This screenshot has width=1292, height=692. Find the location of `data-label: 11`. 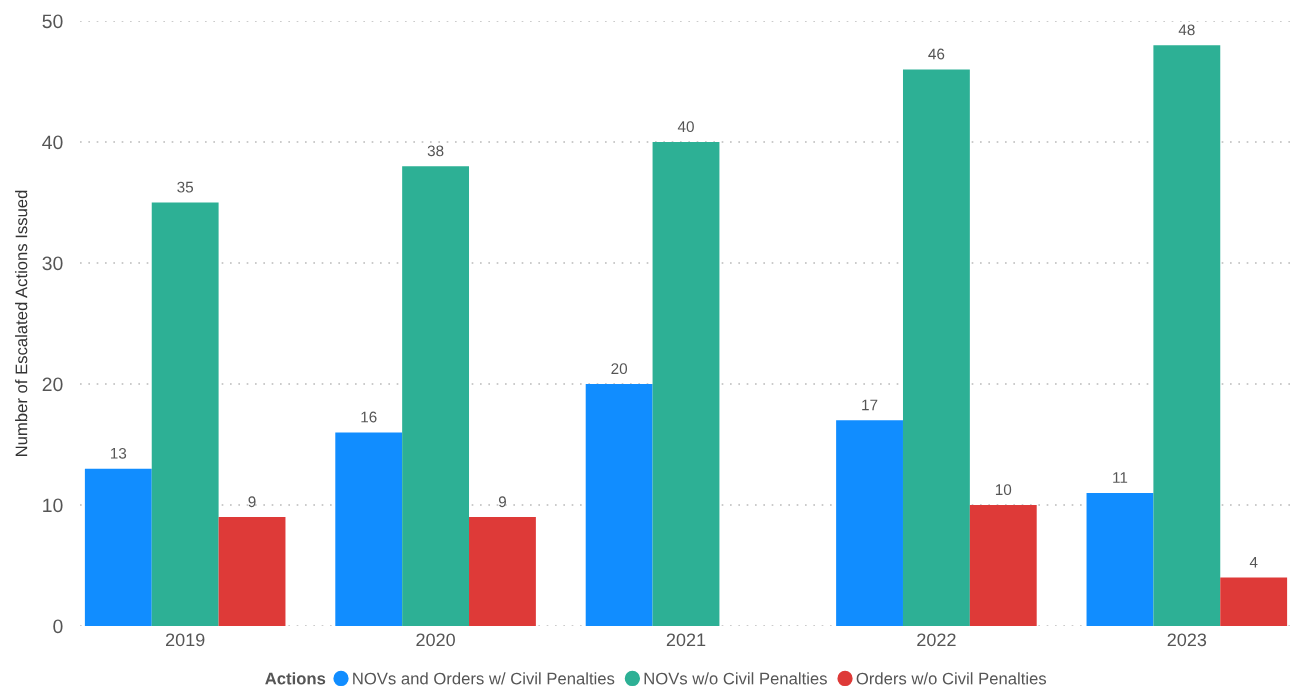

data-label: 11 is located at coordinates (1120, 477).